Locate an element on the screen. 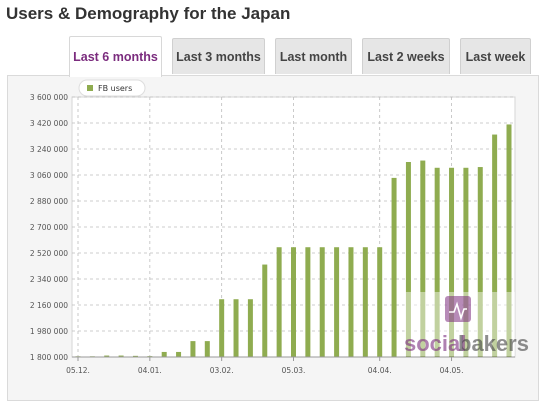 The image size is (550, 410). x-tick-label: 04.01. is located at coordinates (150, 370).